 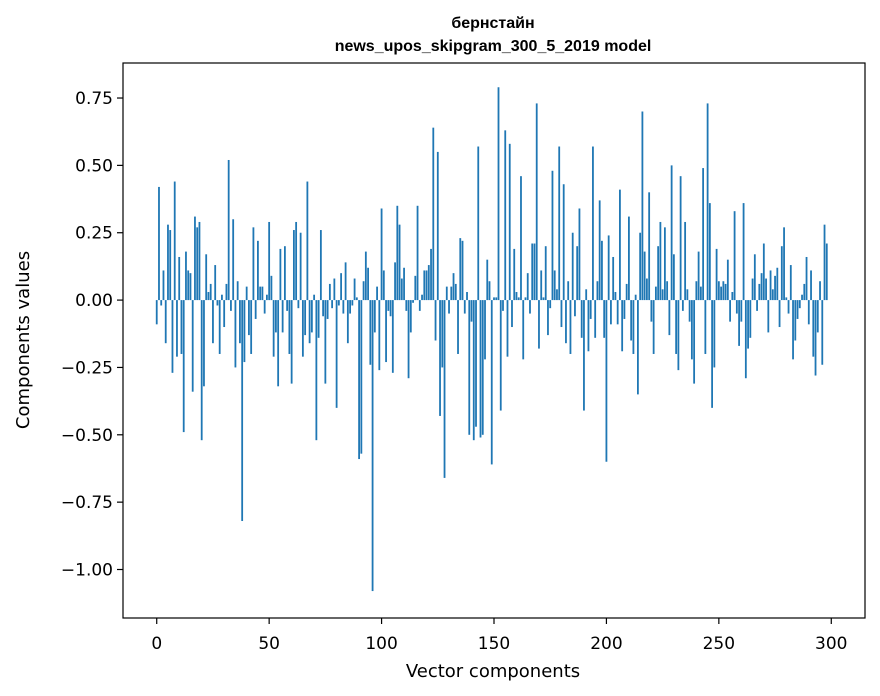 I want to click on chart-subtitle: news_upos_skipgram_300_5_2019 model, so click(x=493, y=46).